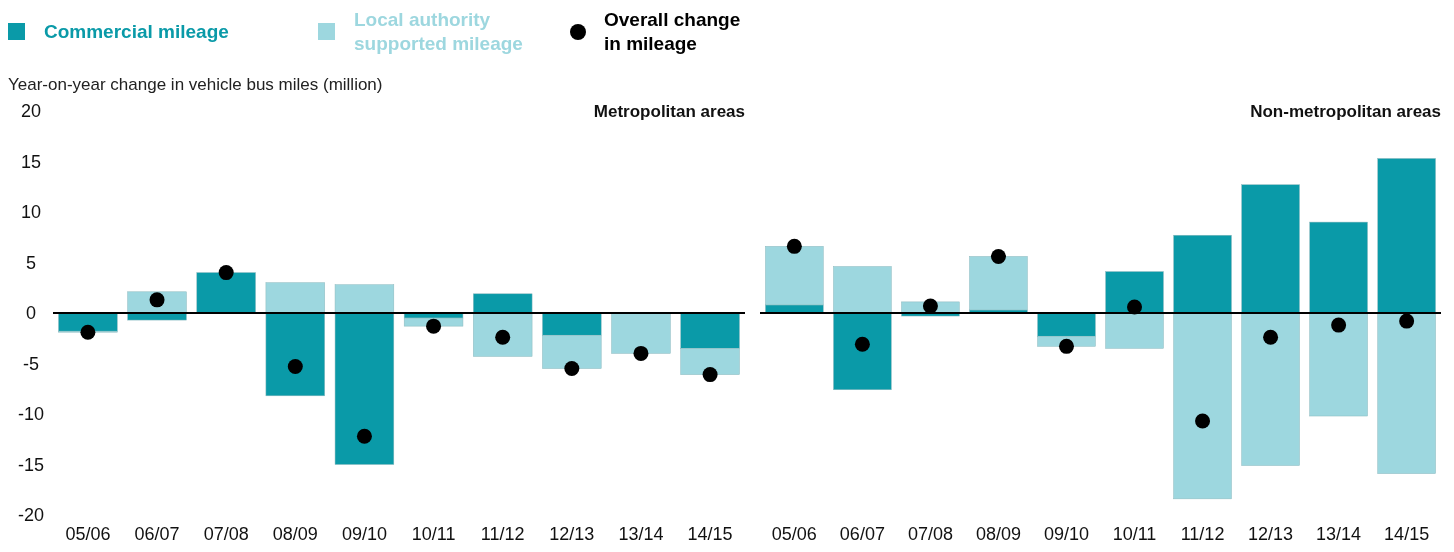 The height and width of the screenshot is (552, 1454). What do you see at coordinates (31, 515) in the screenshot?
I see `y-tick-label: -20` at bounding box center [31, 515].